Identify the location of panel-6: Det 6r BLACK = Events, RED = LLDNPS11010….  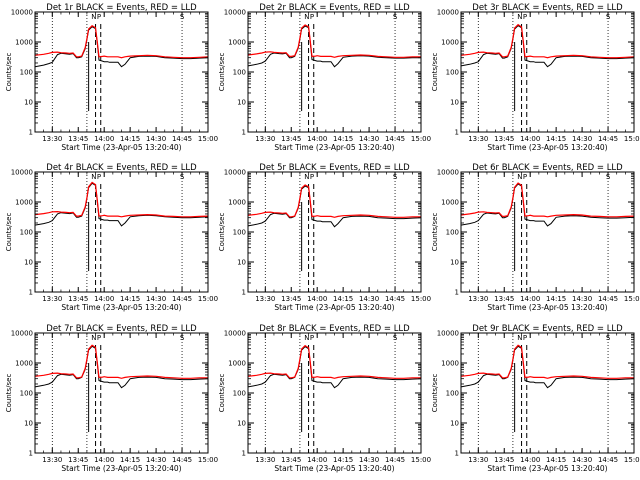
(535, 237).